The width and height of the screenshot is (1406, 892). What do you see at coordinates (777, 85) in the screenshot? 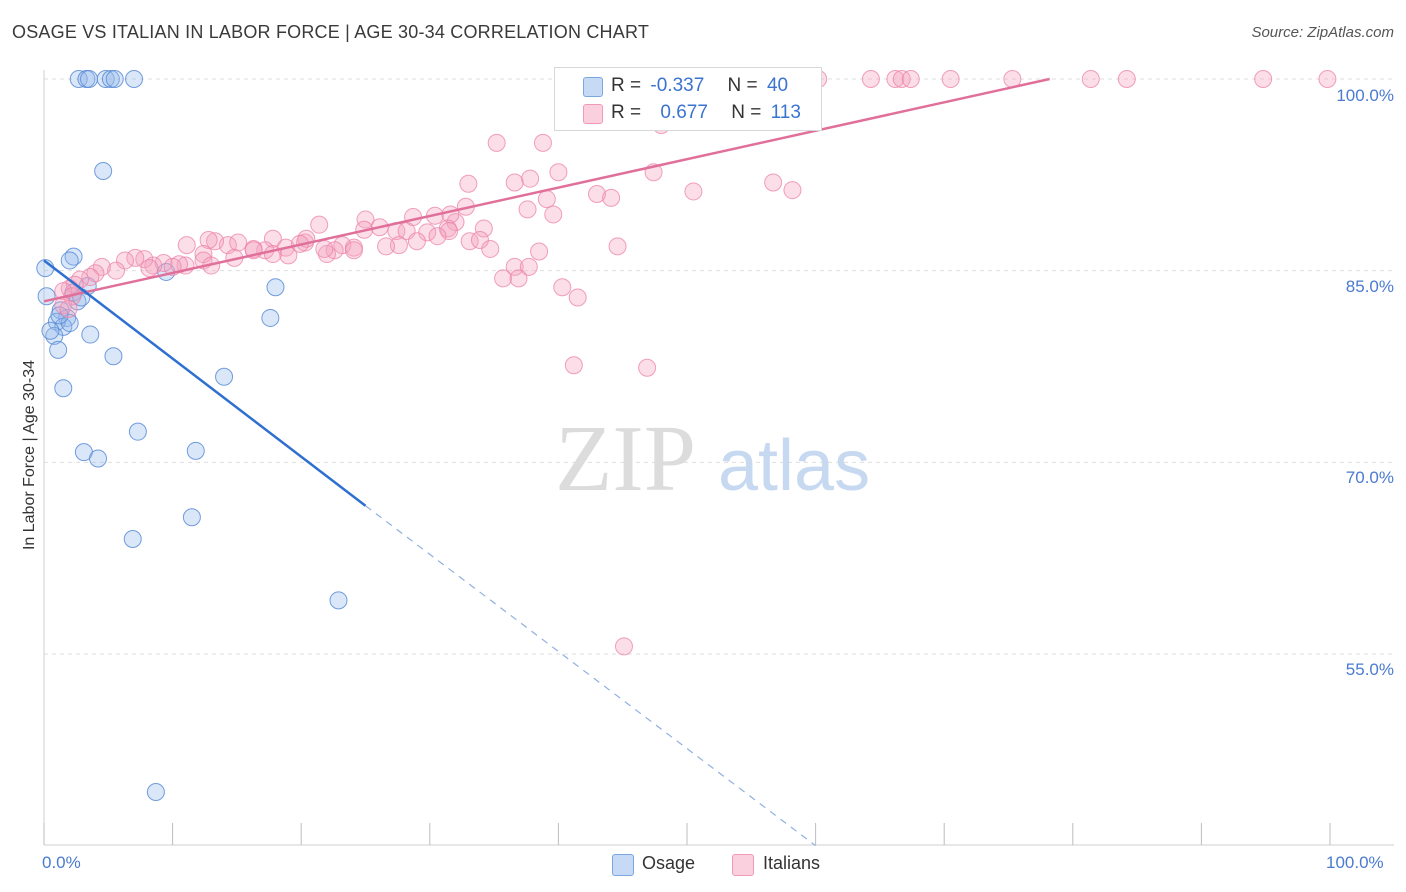
I see `osage-n-value: 40` at bounding box center [777, 85].